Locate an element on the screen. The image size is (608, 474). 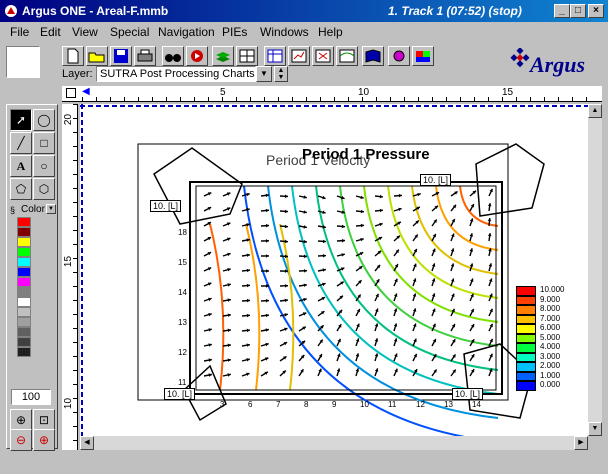
close-button: × is located at coordinates (596, 11).